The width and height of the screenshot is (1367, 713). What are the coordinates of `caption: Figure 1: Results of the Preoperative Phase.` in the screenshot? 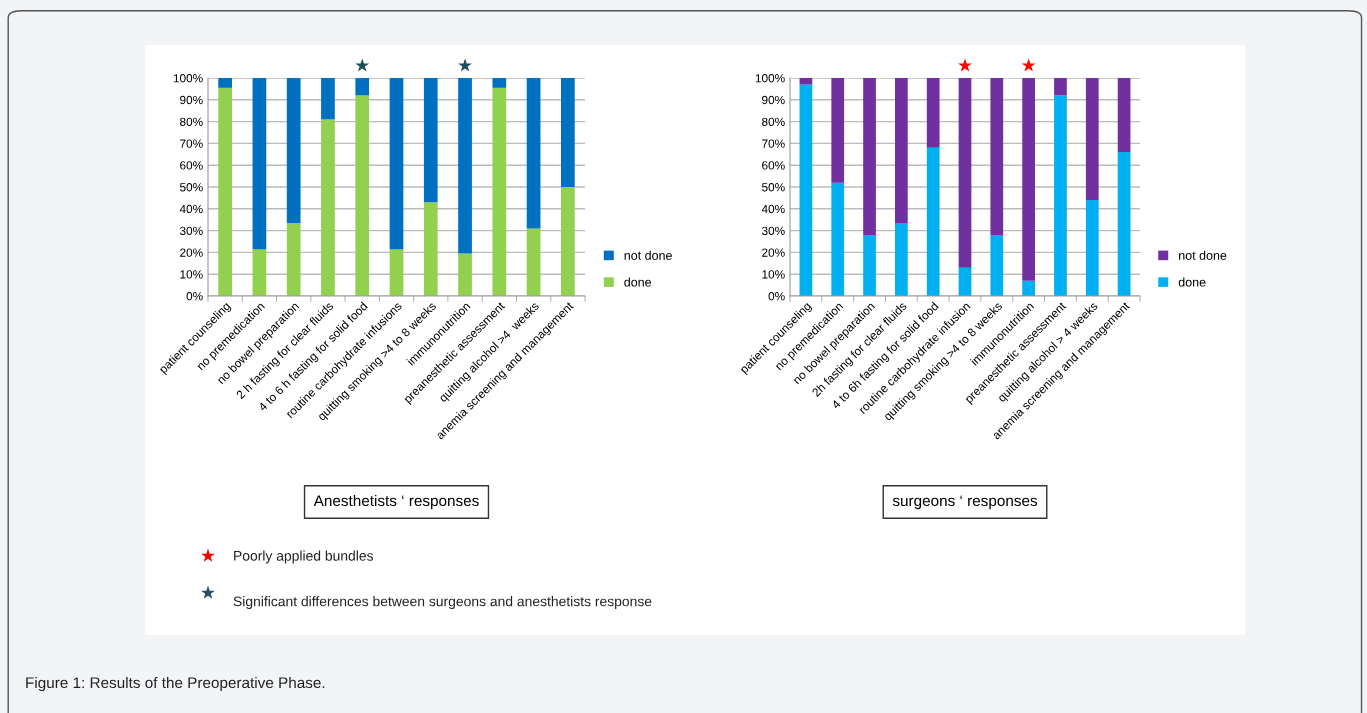 It's located at (175, 684).